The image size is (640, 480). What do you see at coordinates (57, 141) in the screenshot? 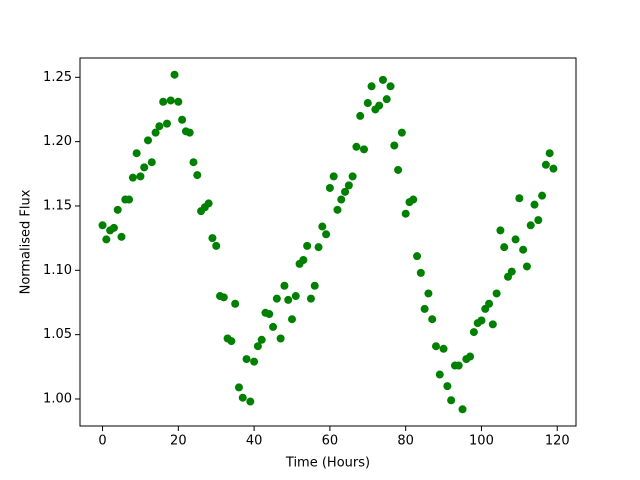
I see `y-tick-label: 1.20` at bounding box center [57, 141].